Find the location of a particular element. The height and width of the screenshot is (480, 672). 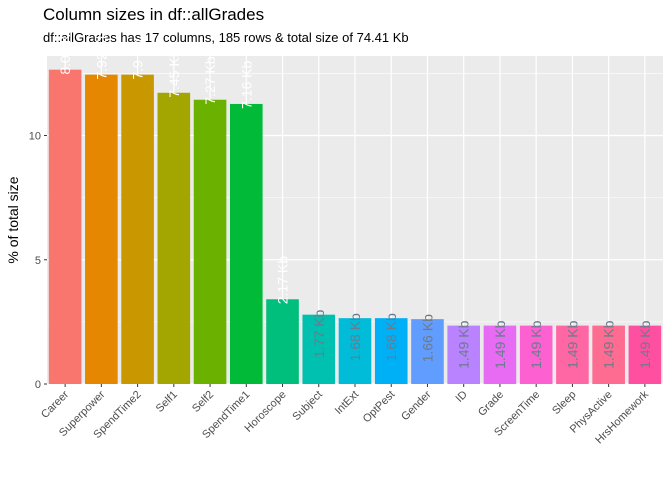

bar-optpest is located at coordinates (391, 351).